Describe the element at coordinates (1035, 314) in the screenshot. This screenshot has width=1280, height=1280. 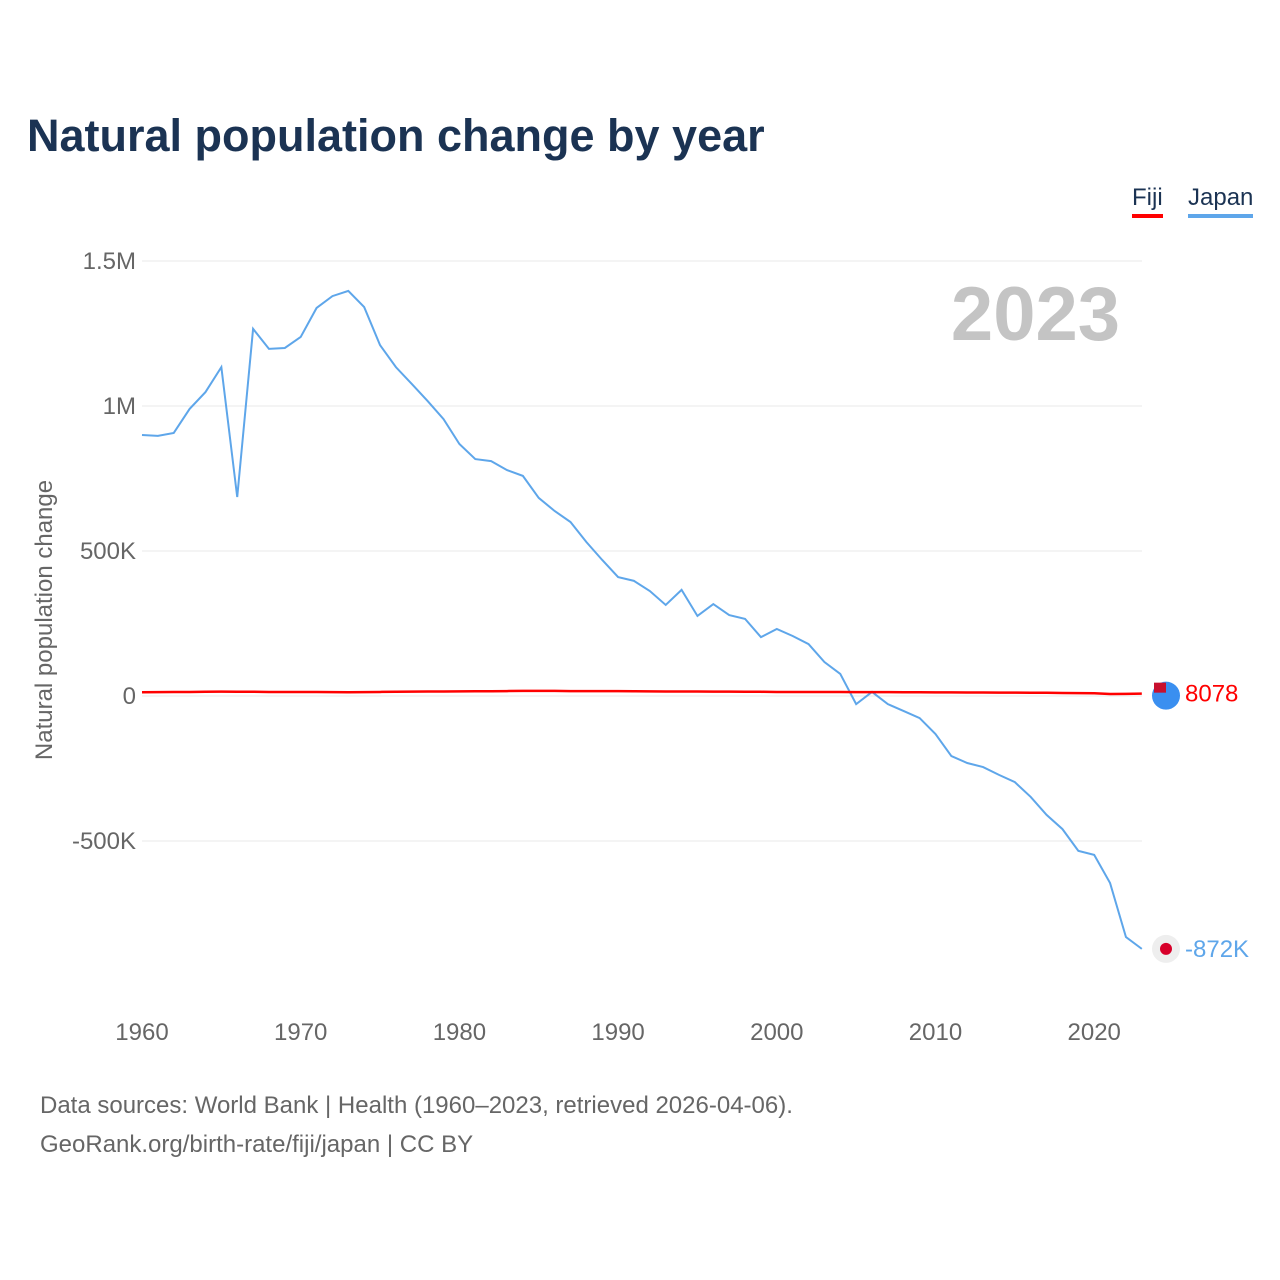
I see `year-watermark: 2023` at that location.